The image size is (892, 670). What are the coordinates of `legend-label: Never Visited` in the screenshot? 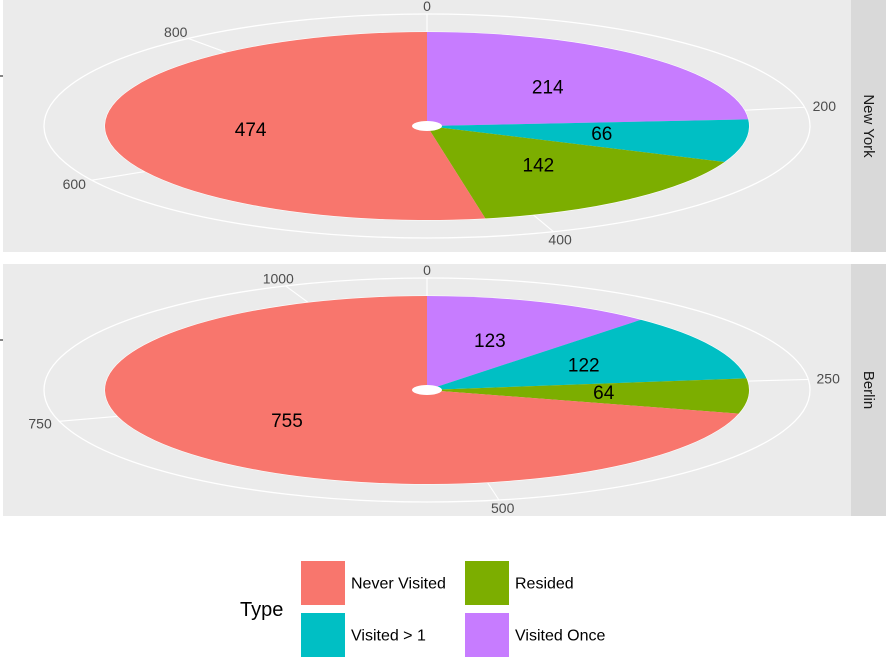 It's located at (398, 584).